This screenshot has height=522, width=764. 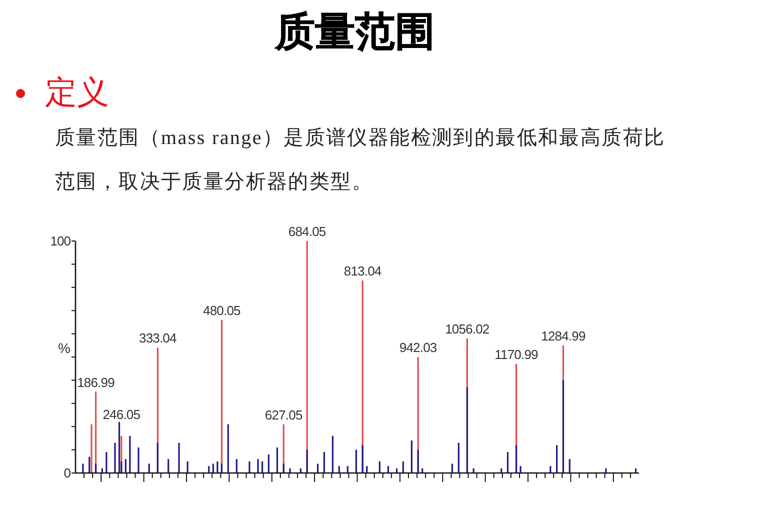 I want to click on y-tick-label: 0, so click(x=67, y=473).